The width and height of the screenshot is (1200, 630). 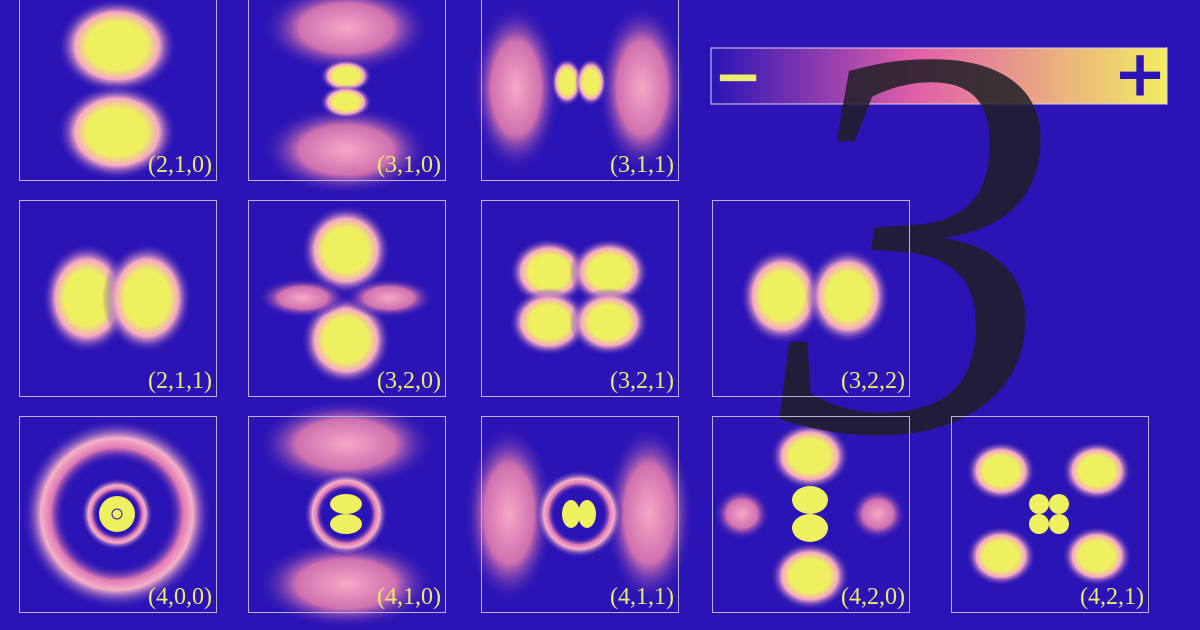 What do you see at coordinates (642, 165) in the screenshot?
I see `panel-label: (3,1,1)` at bounding box center [642, 165].